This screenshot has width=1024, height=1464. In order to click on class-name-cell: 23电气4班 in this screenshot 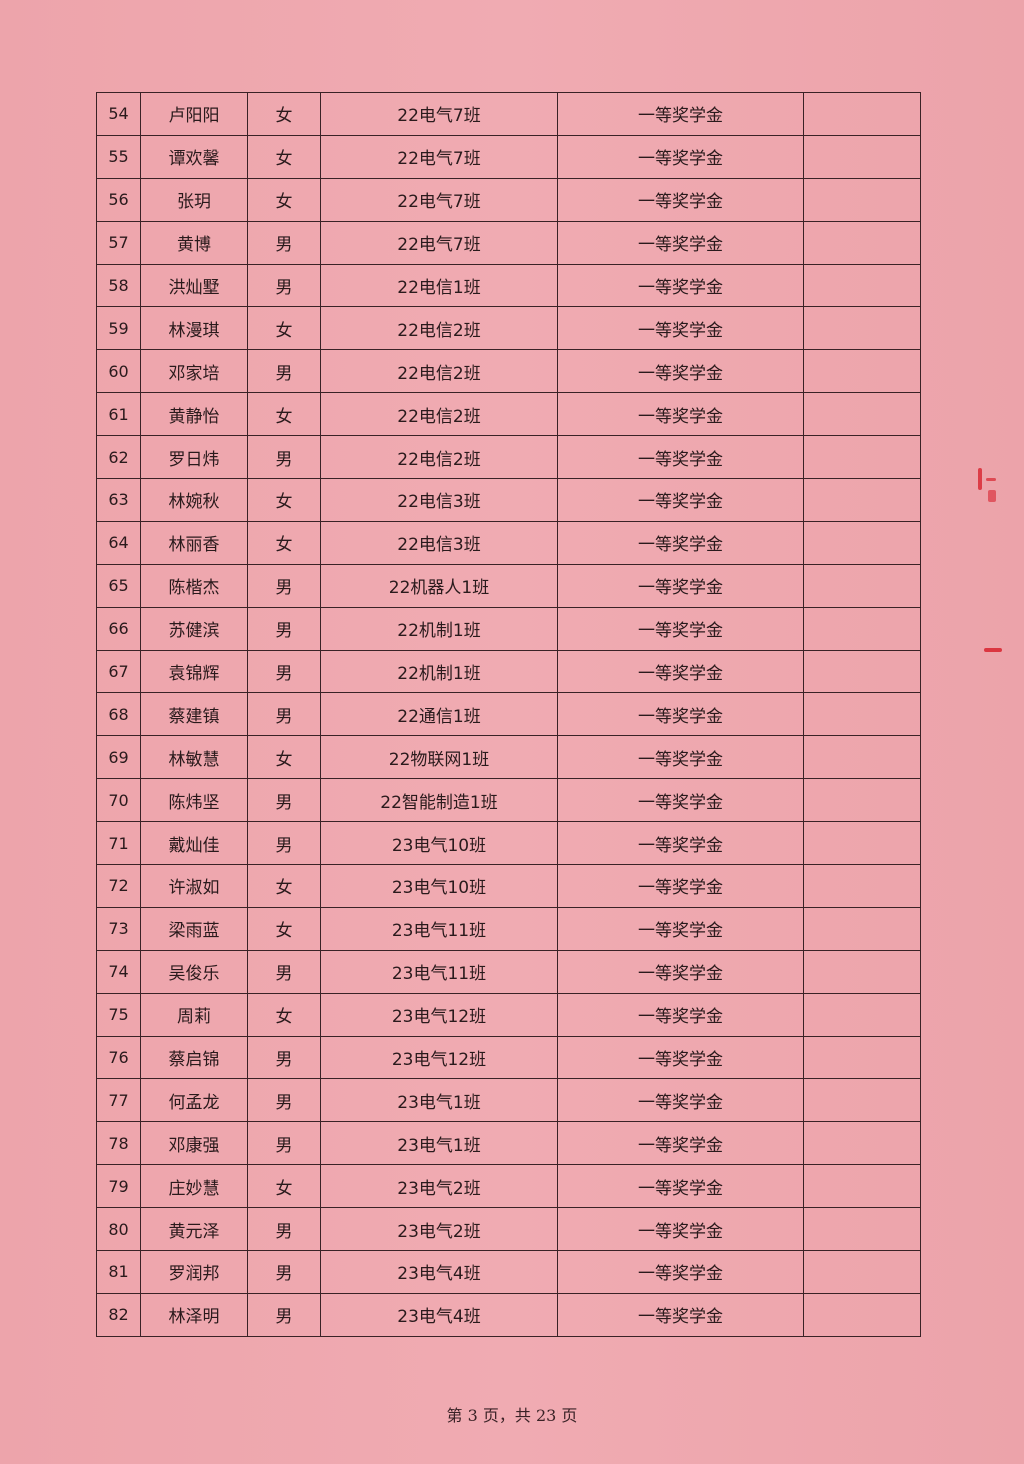, I will do `click(439, 1272)`.